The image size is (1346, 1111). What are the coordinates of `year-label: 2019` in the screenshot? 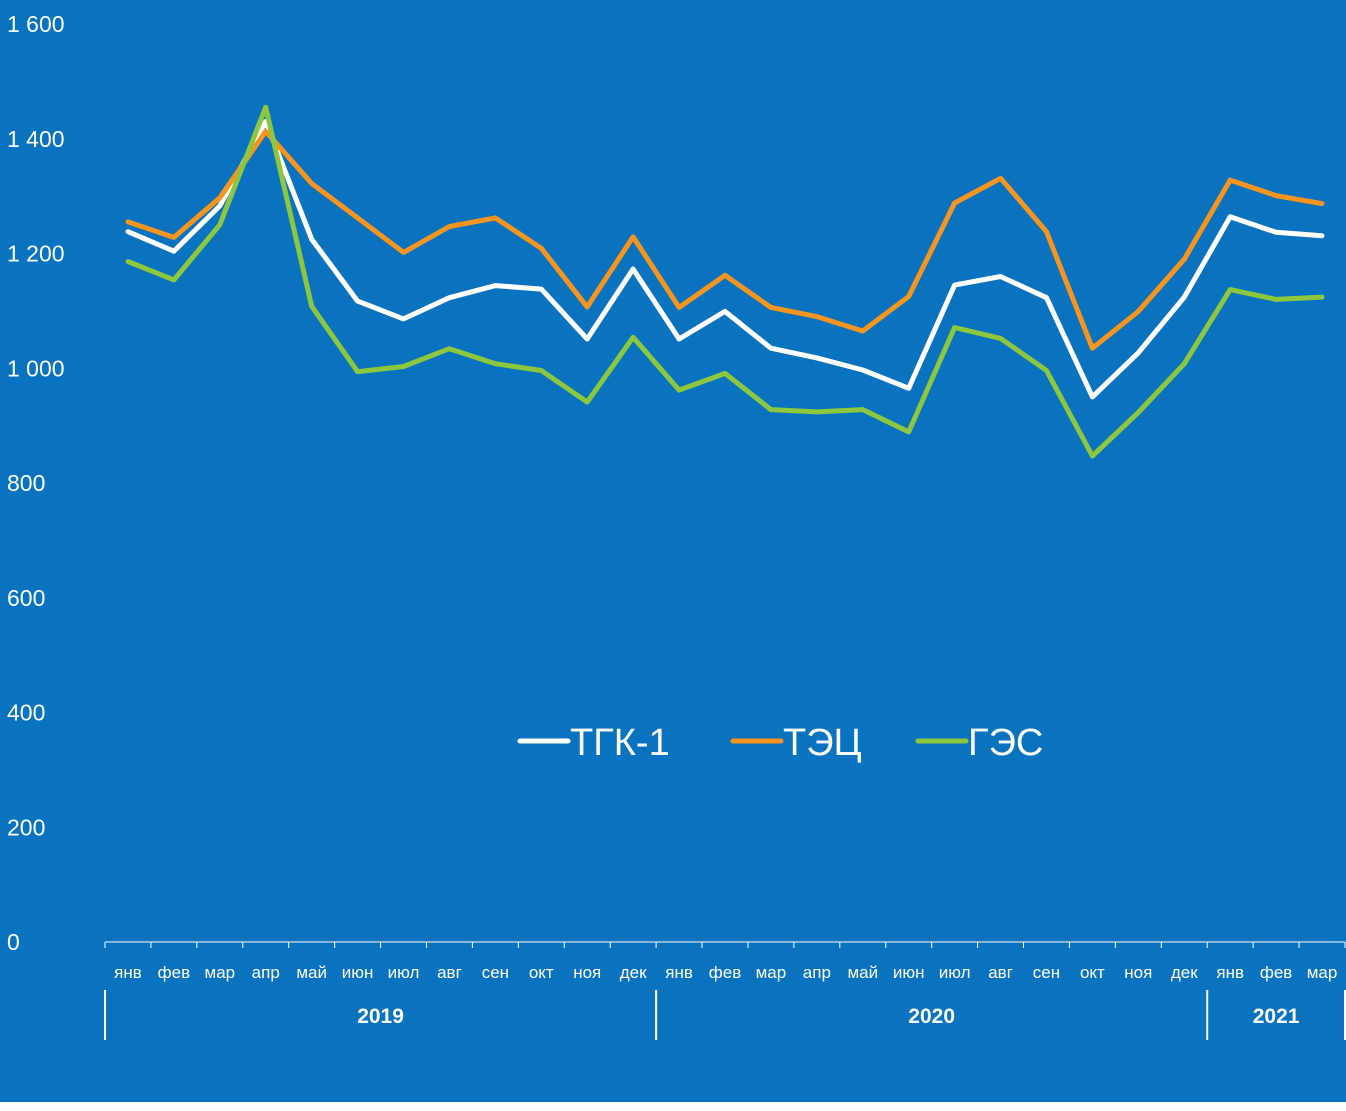 It's located at (380, 1016).